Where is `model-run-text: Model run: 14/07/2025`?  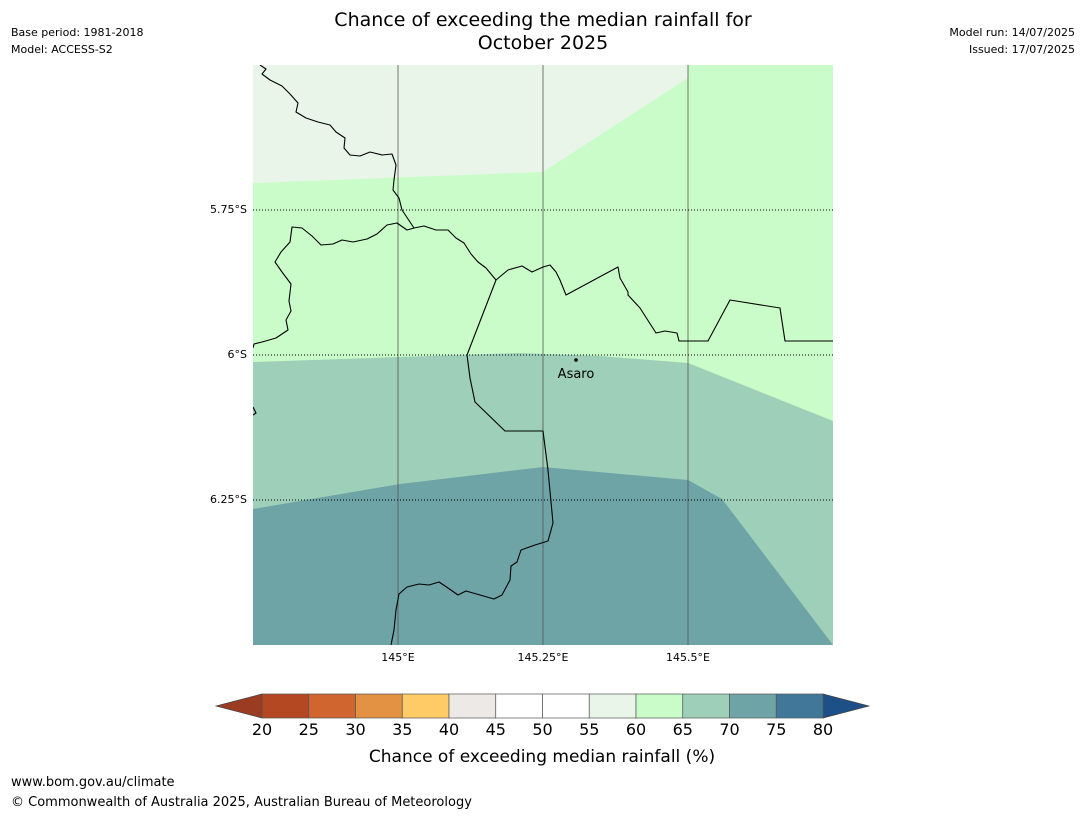
model-run-text: Model run: 14/07/2025 is located at coordinates (1012, 32).